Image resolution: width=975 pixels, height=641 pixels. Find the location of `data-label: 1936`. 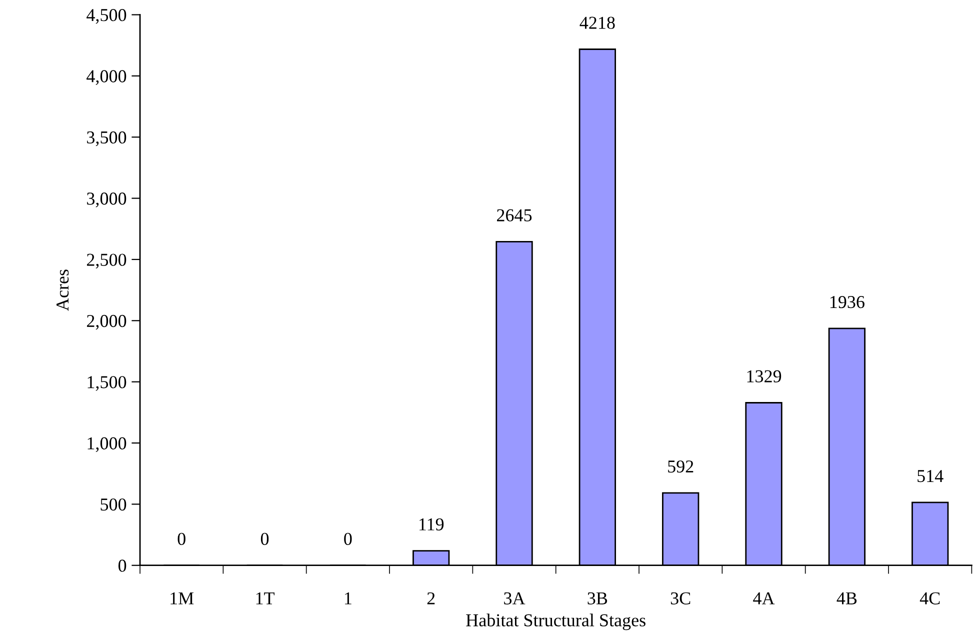

data-label: 1936 is located at coordinates (847, 302).